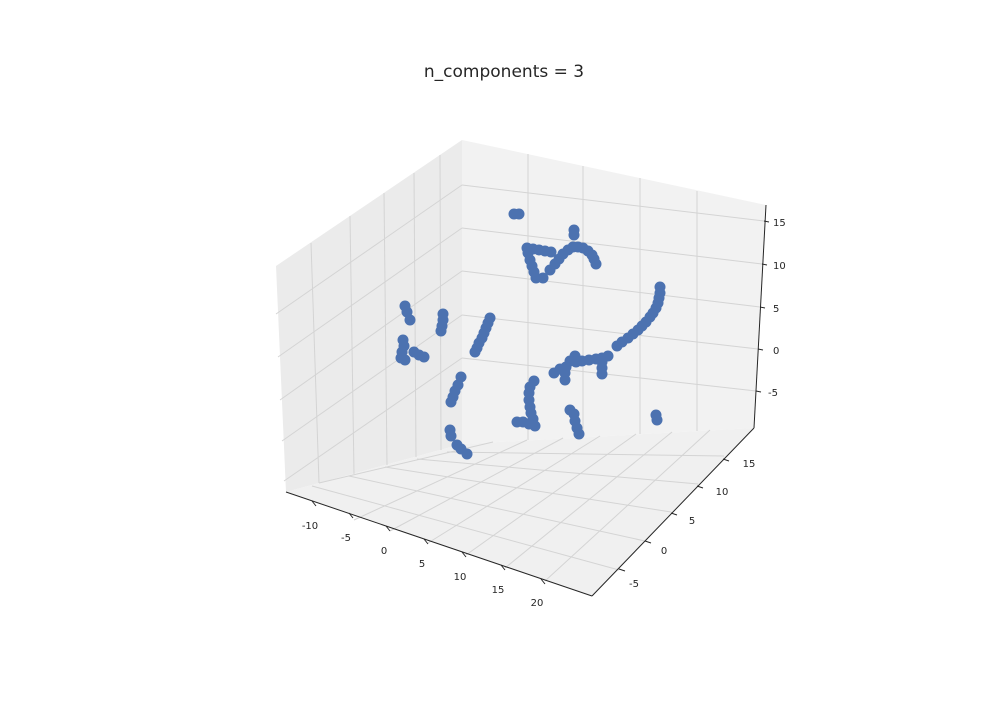 The width and height of the screenshot is (1008, 720). What do you see at coordinates (692, 521) in the screenshot?
I see `y-tick-label: 5` at bounding box center [692, 521].